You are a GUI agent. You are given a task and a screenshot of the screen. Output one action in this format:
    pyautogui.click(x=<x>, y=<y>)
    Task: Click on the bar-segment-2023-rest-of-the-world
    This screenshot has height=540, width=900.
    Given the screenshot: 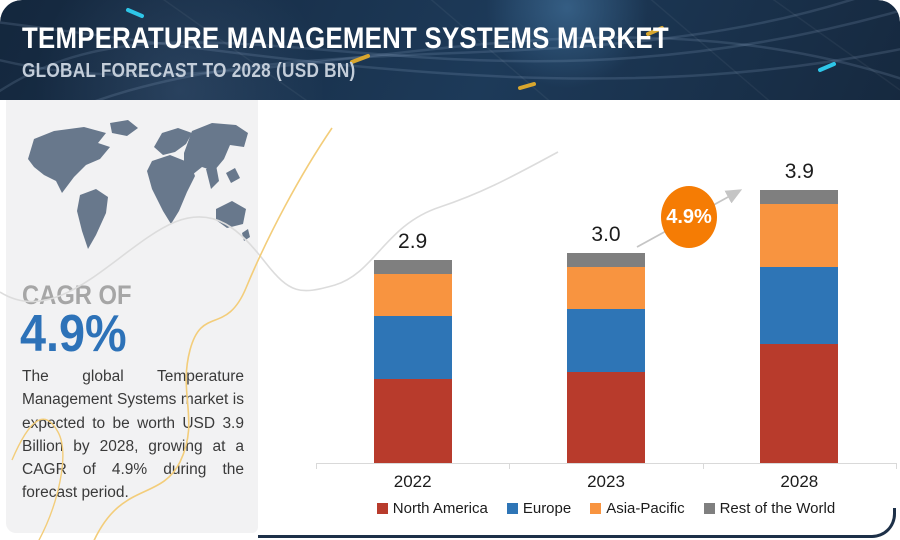 What is the action you would take?
    pyautogui.click(x=606, y=260)
    